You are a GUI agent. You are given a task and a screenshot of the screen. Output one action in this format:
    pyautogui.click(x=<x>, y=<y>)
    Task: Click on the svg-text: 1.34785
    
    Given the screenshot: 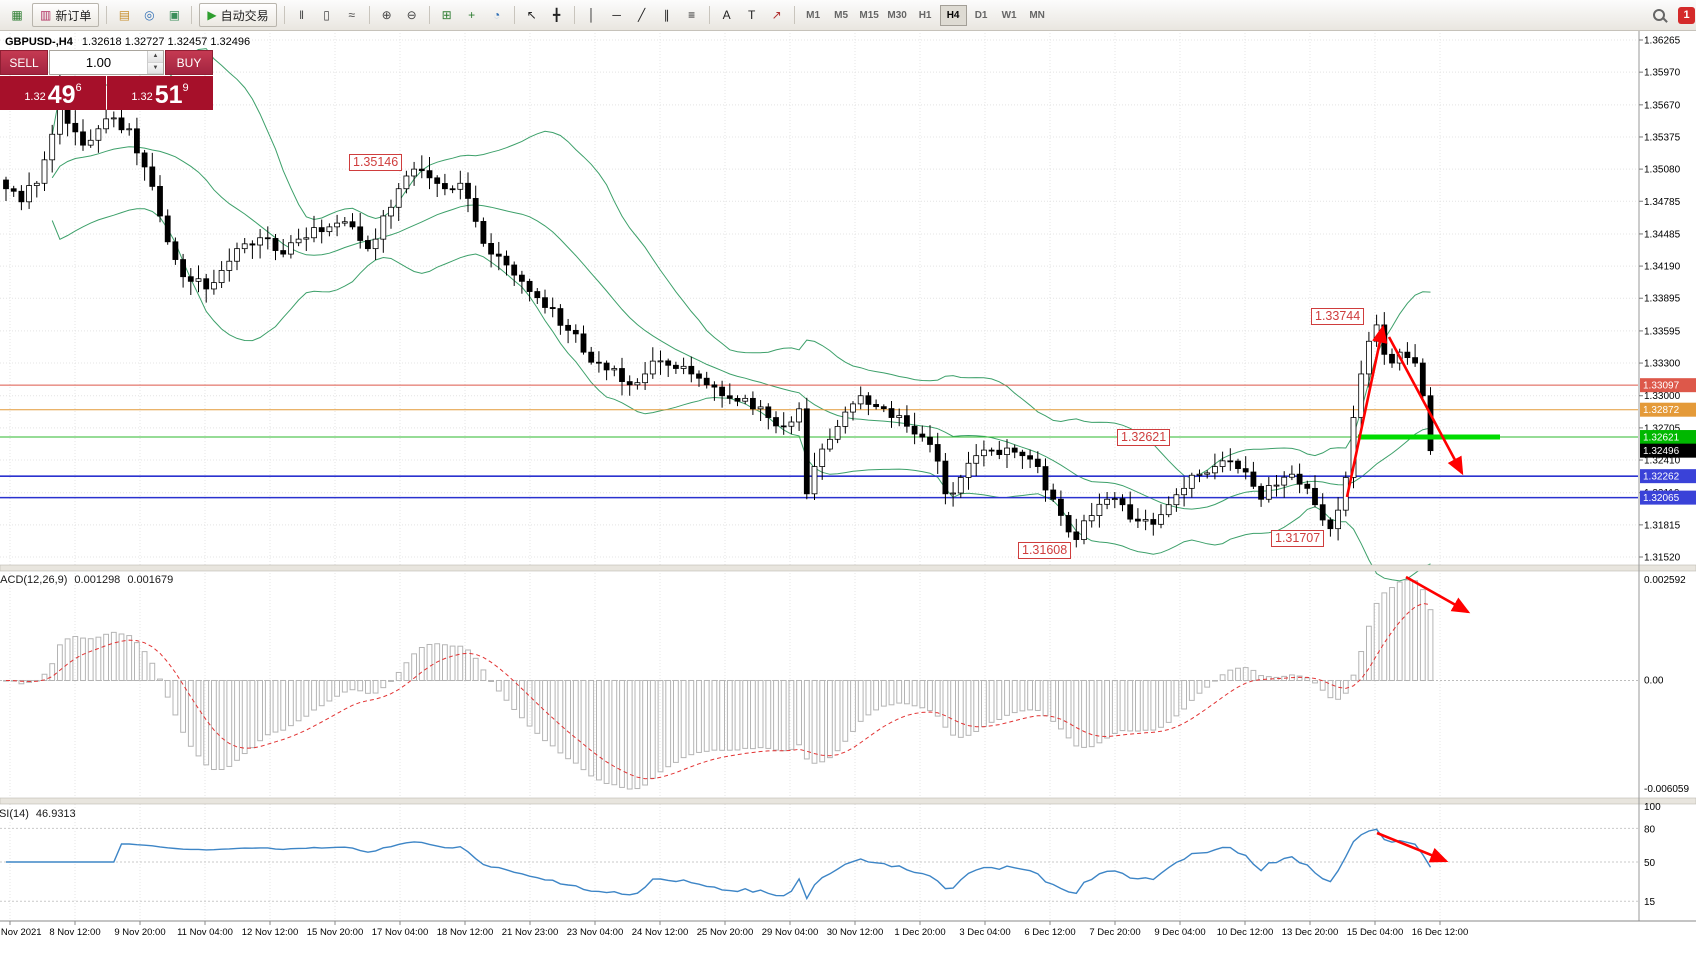 What is the action you would take?
    pyautogui.click(x=1662, y=202)
    